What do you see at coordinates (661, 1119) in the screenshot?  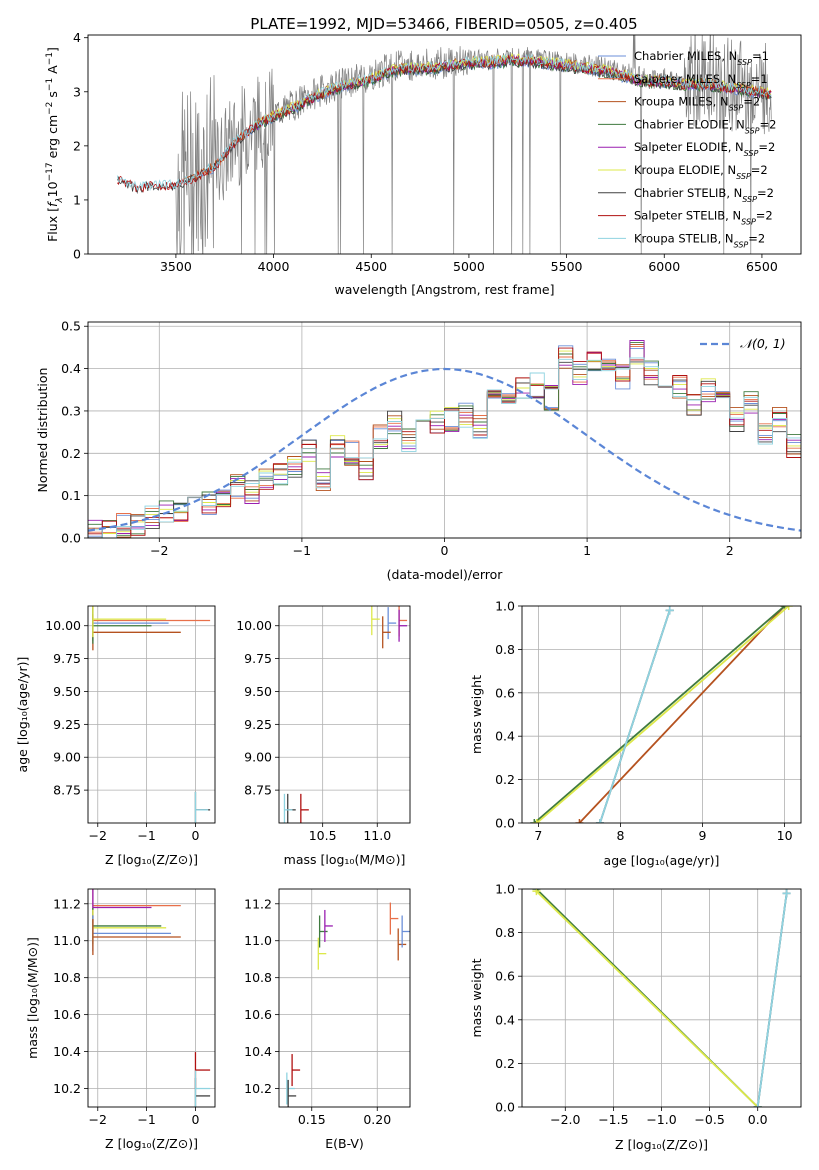 I see `x-tick-label: −1.0` at bounding box center [661, 1119].